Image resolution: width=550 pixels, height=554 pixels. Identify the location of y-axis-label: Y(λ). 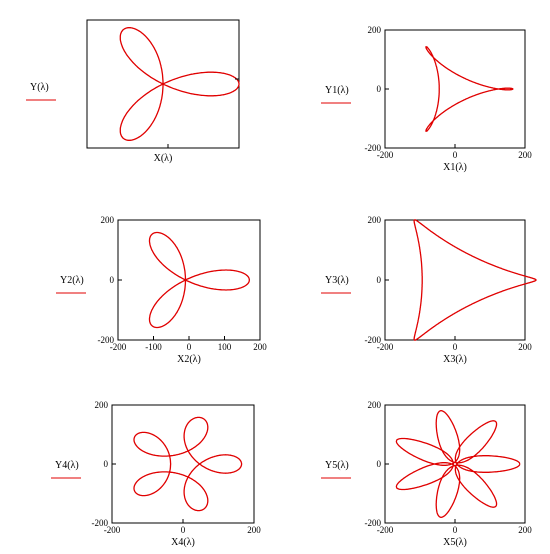
(39, 87).